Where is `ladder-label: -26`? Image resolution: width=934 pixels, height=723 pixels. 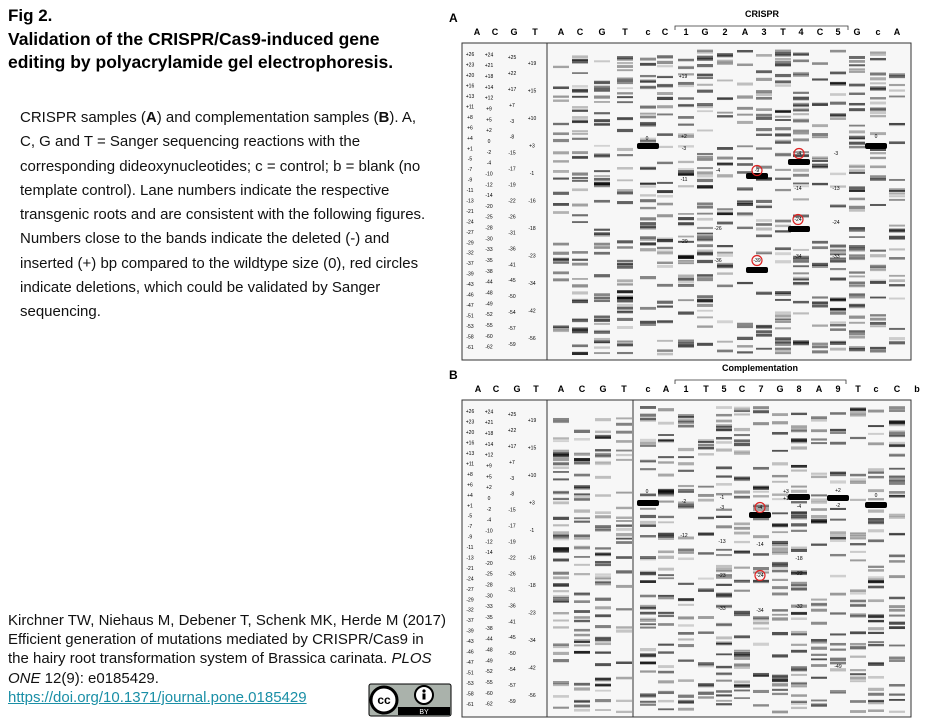
ladder-label: -26 is located at coordinates (511, 574).